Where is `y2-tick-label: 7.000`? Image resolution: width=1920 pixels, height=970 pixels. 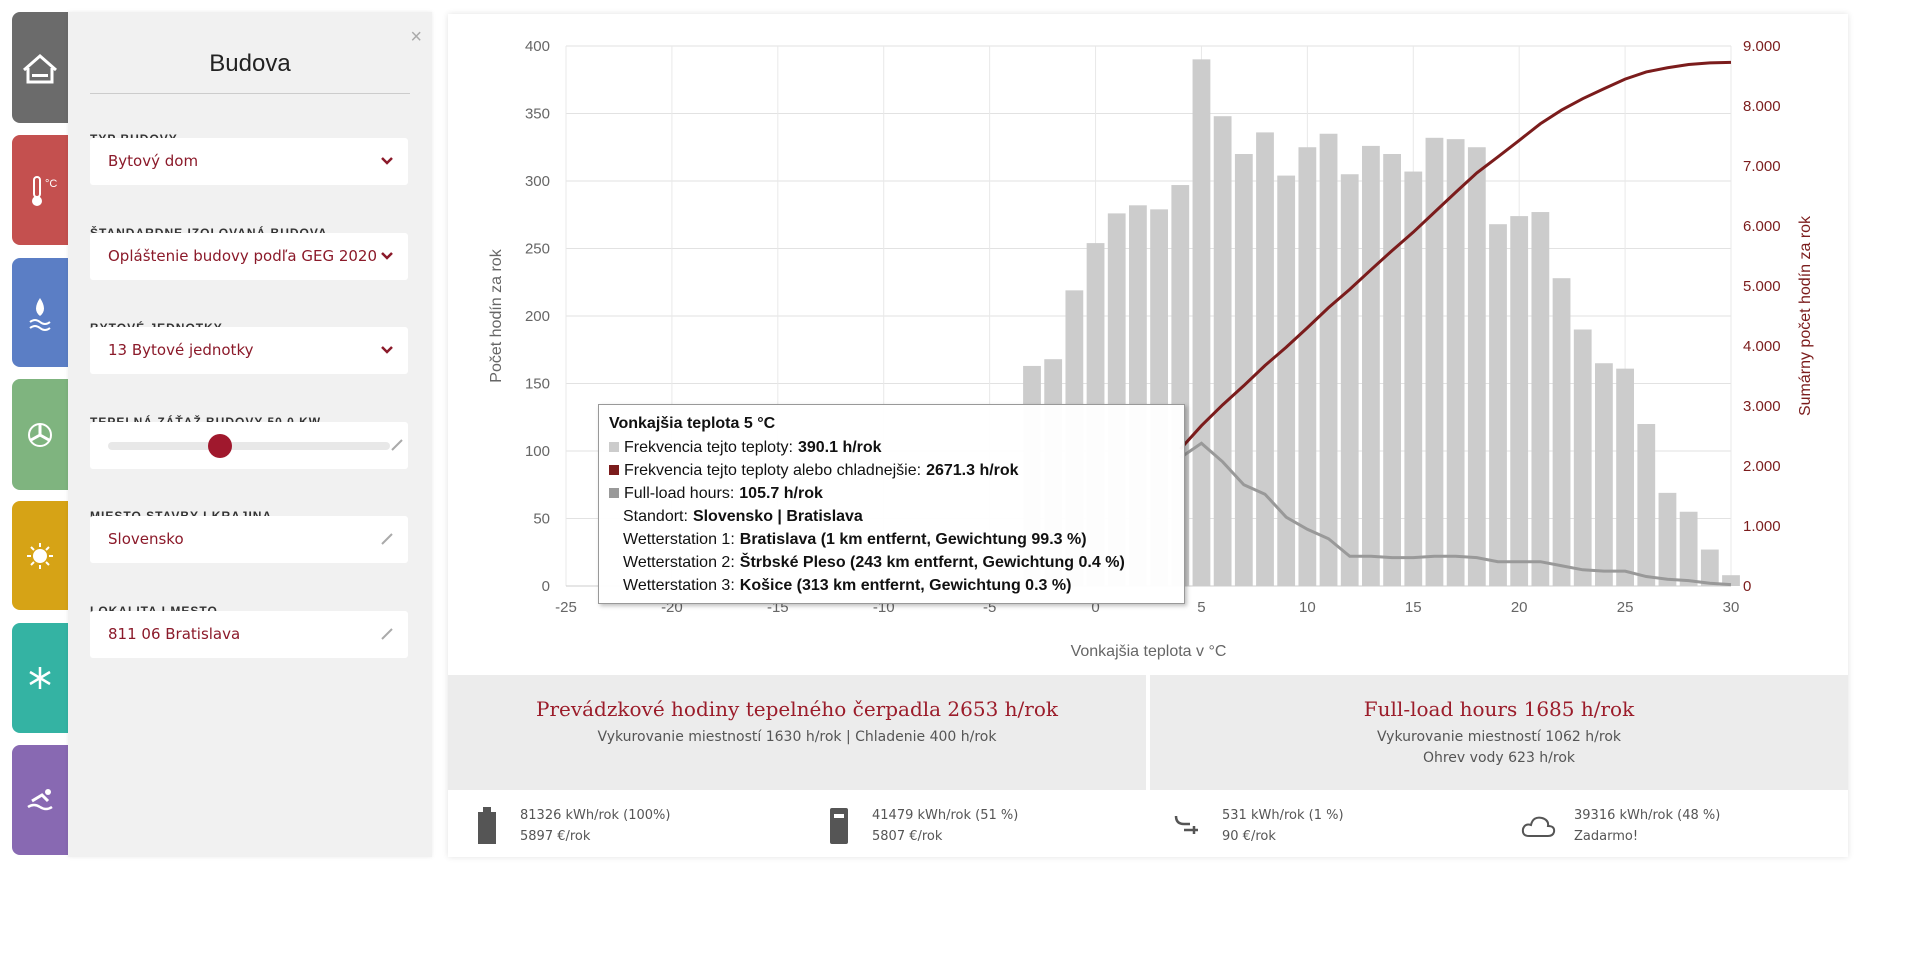 y2-tick-label: 7.000 is located at coordinates (1762, 166).